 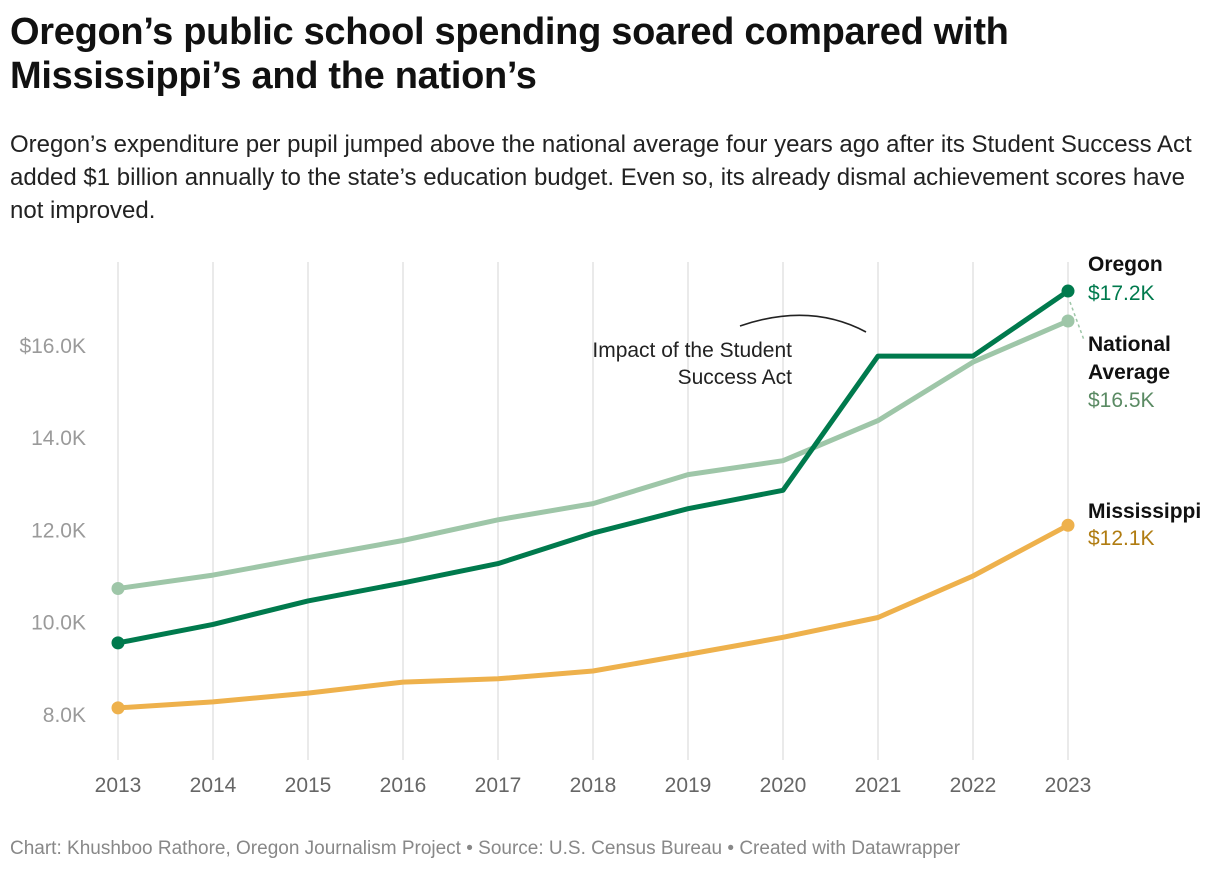 What do you see at coordinates (1068, 525) in the screenshot?
I see `mississippi-end-point` at bounding box center [1068, 525].